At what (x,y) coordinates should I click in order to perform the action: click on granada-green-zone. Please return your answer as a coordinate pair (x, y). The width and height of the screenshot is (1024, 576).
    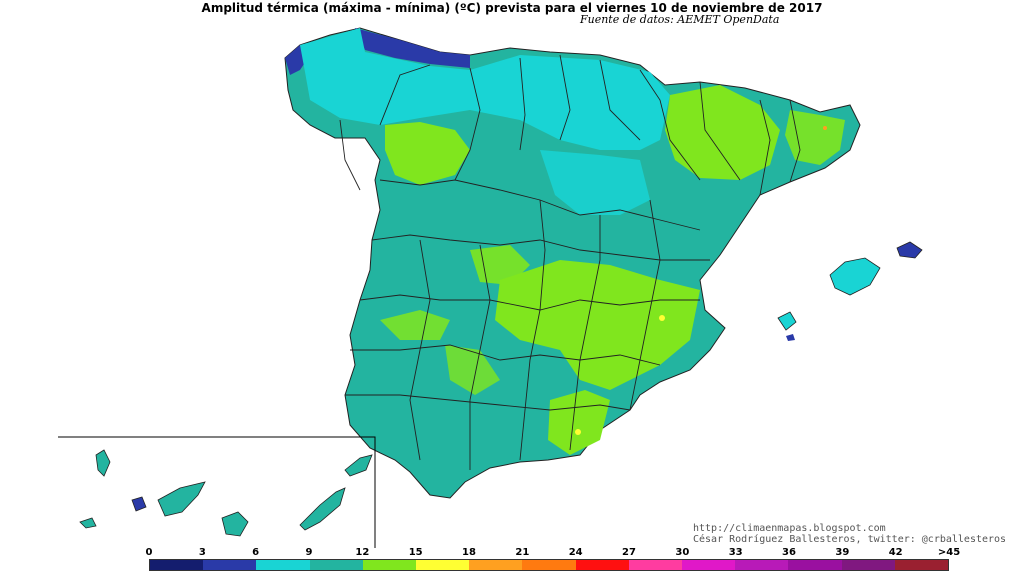
    Looking at the image, I should click on (579, 422).